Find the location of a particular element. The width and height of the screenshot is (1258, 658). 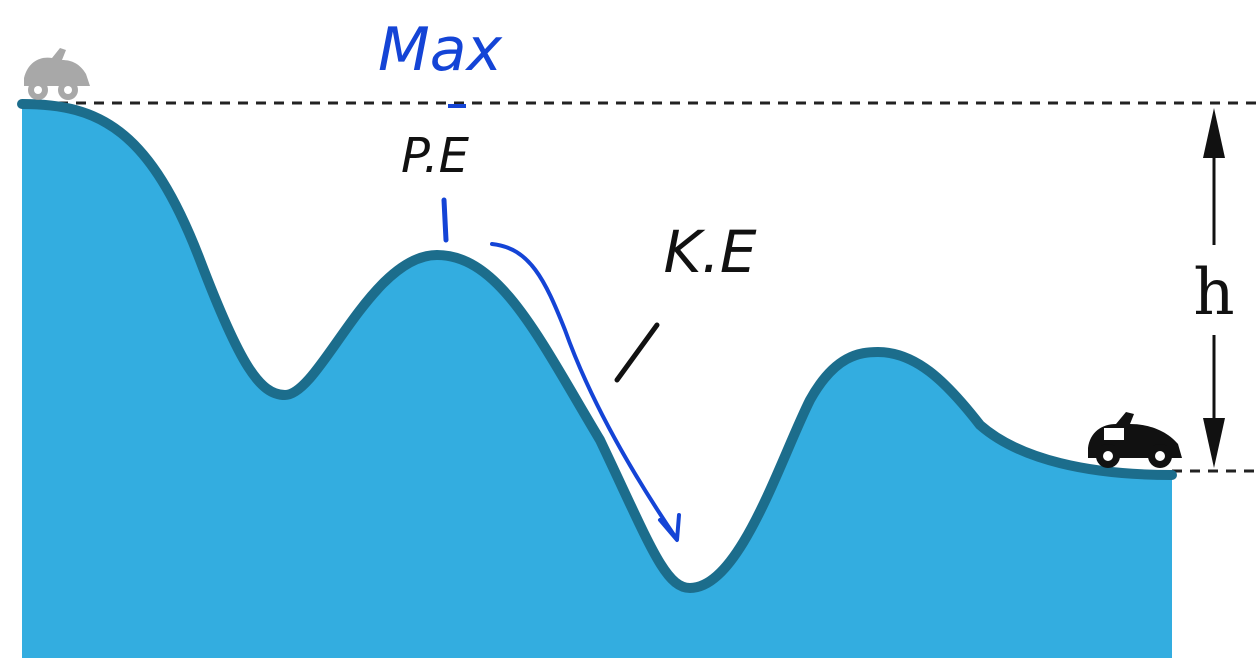

car-icon is located at coordinates (1135, 440).